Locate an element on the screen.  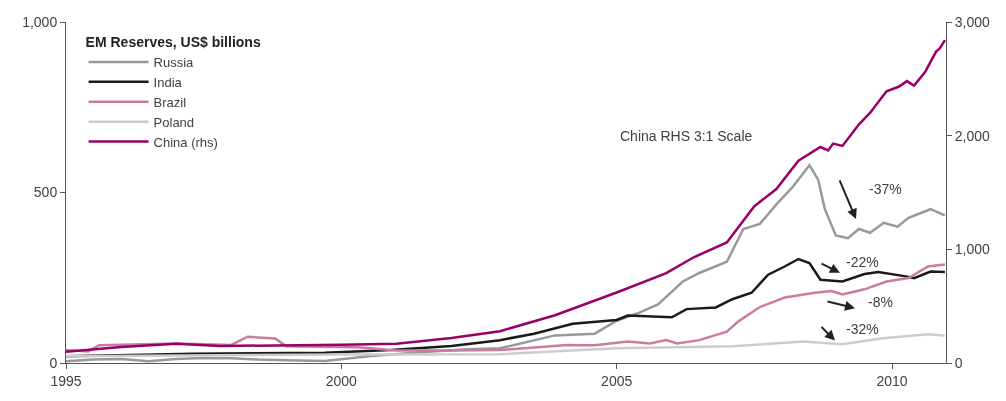
annotation: -22% is located at coordinates (862, 262).